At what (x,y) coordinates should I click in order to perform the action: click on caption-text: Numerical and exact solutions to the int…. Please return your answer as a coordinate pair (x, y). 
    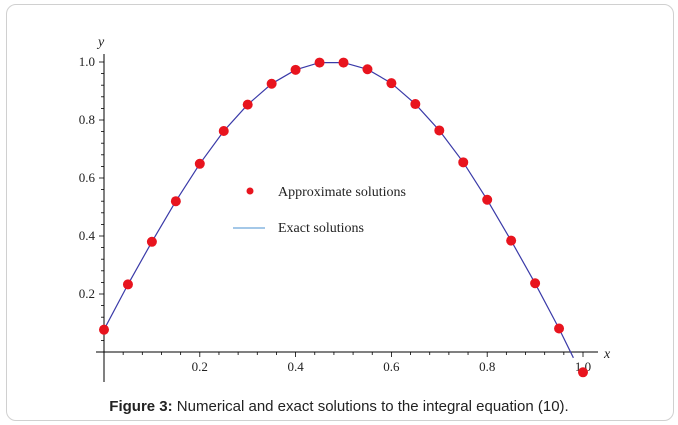
    Looking at the image, I should click on (370, 406).